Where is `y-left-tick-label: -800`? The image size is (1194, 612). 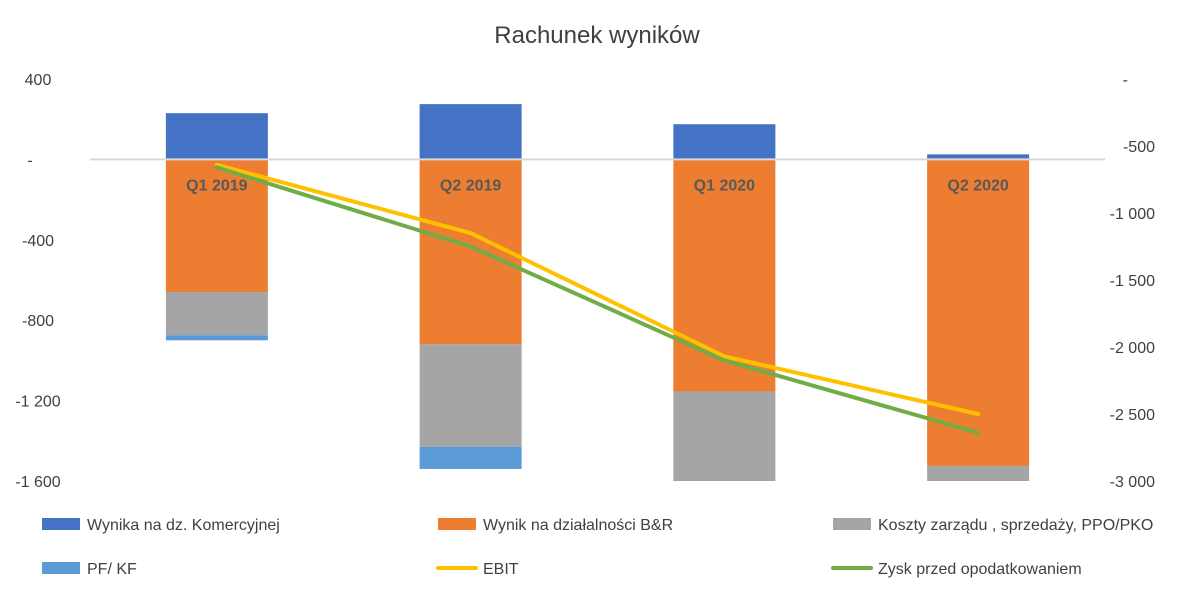 y-left-tick-label: -800 is located at coordinates (38, 321).